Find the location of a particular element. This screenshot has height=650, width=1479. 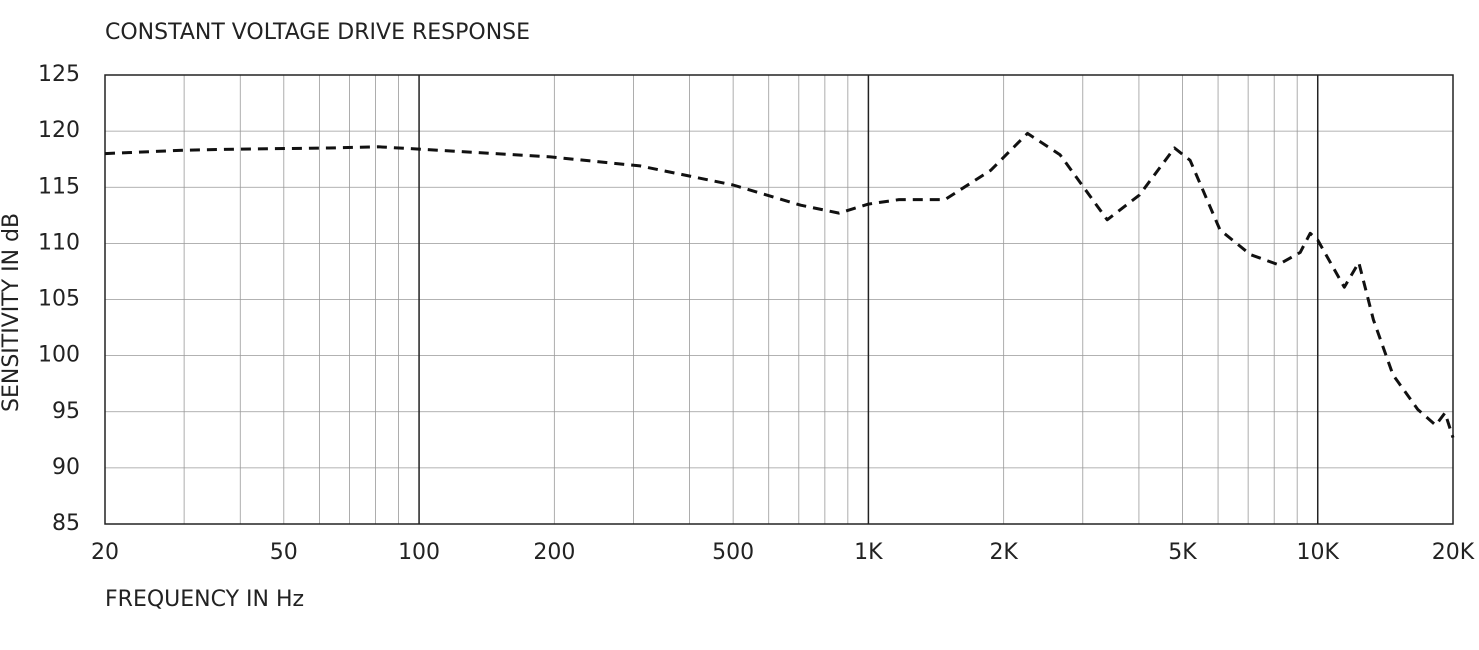

x-tick-label: 200 is located at coordinates (554, 552).